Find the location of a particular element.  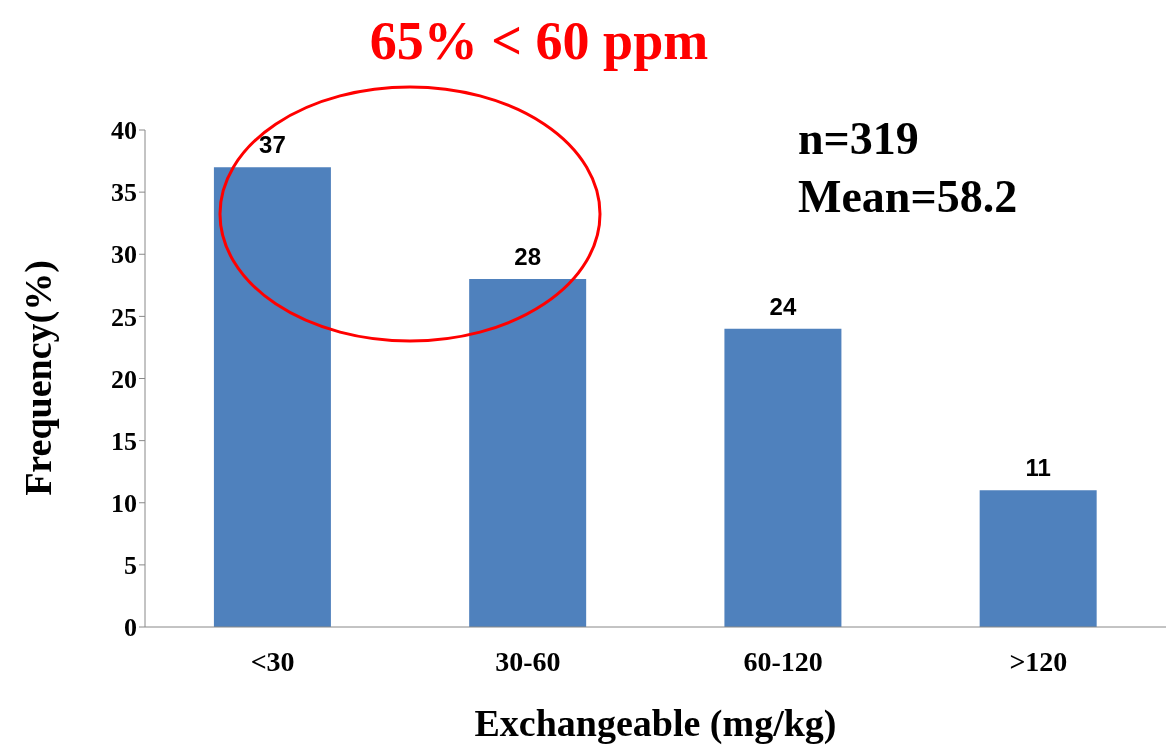

y-tick-label: 5 is located at coordinates (130, 566).